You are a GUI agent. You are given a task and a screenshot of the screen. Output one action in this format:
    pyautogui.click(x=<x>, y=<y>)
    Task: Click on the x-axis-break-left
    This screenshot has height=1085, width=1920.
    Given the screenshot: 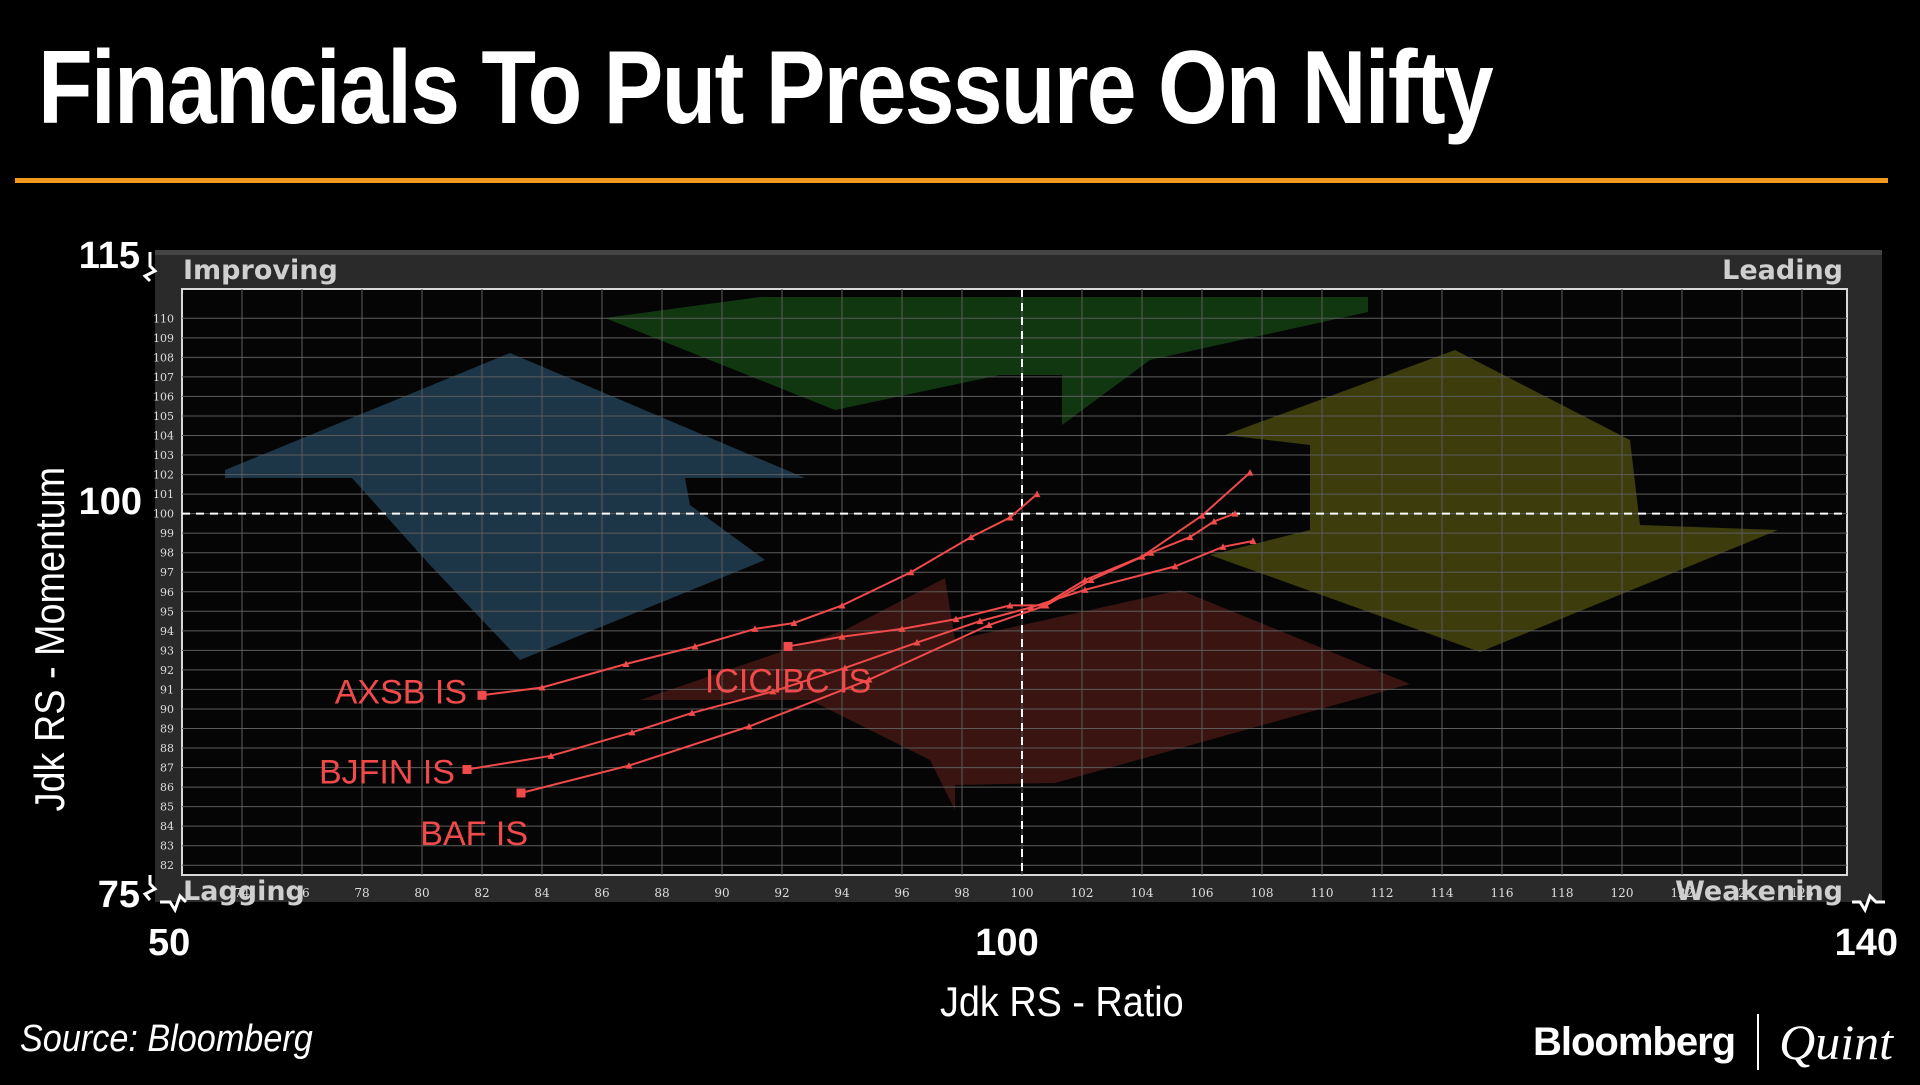 What is the action you would take?
    pyautogui.click(x=174, y=903)
    